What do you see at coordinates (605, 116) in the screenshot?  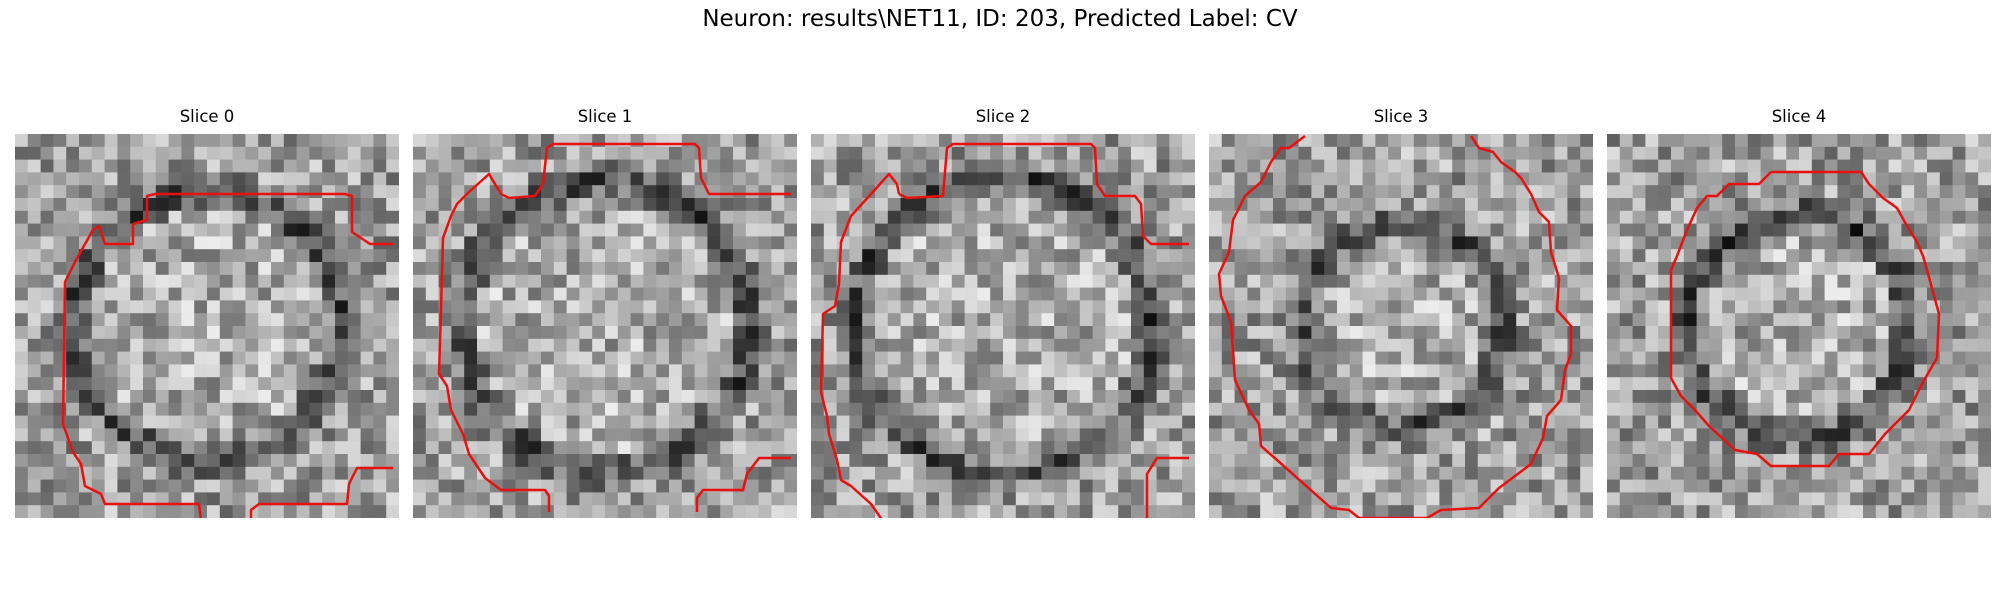 I see `slice-title: Slice 1` at bounding box center [605, 116].